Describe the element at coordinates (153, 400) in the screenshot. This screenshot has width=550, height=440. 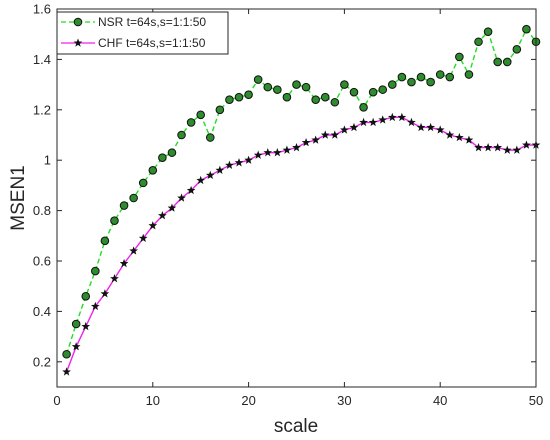
I see `x-tick-label-1: 10` at that location.